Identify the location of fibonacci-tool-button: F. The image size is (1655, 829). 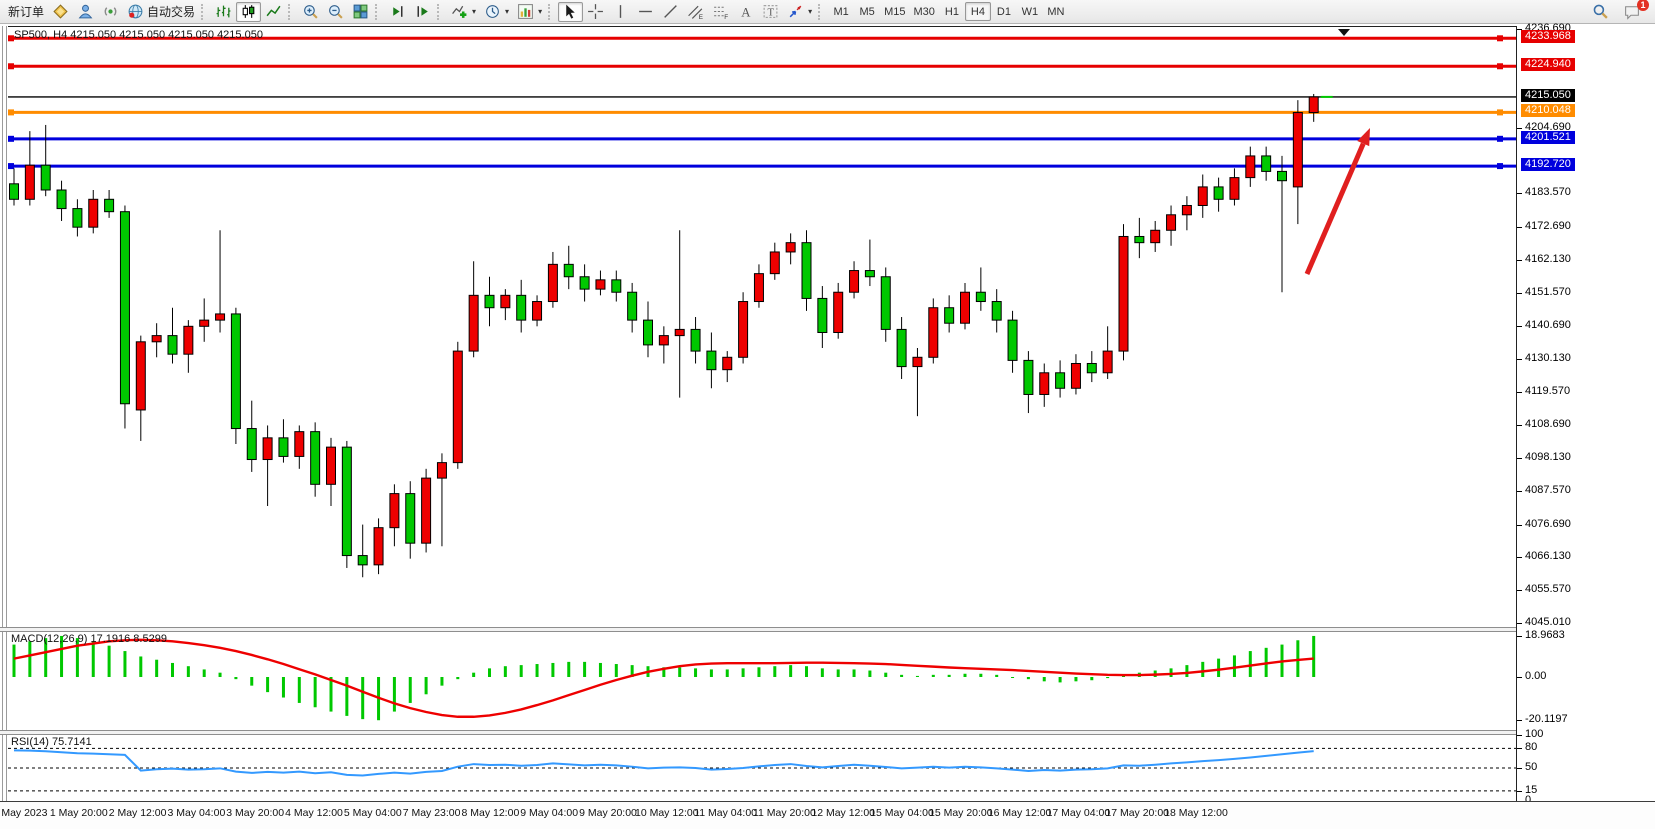
(720, 12).